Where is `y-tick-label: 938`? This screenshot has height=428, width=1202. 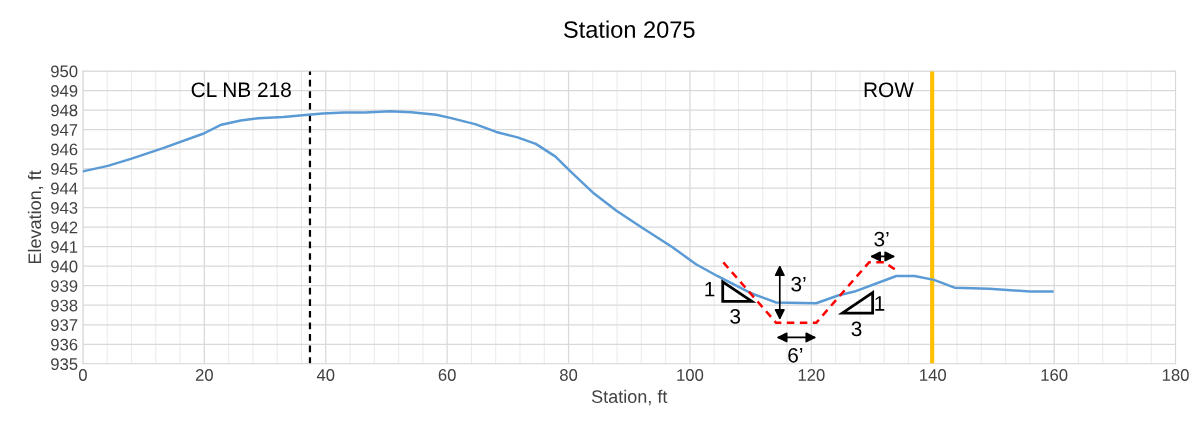
y-tick-label: 938 is located at coordinates (64, 305).